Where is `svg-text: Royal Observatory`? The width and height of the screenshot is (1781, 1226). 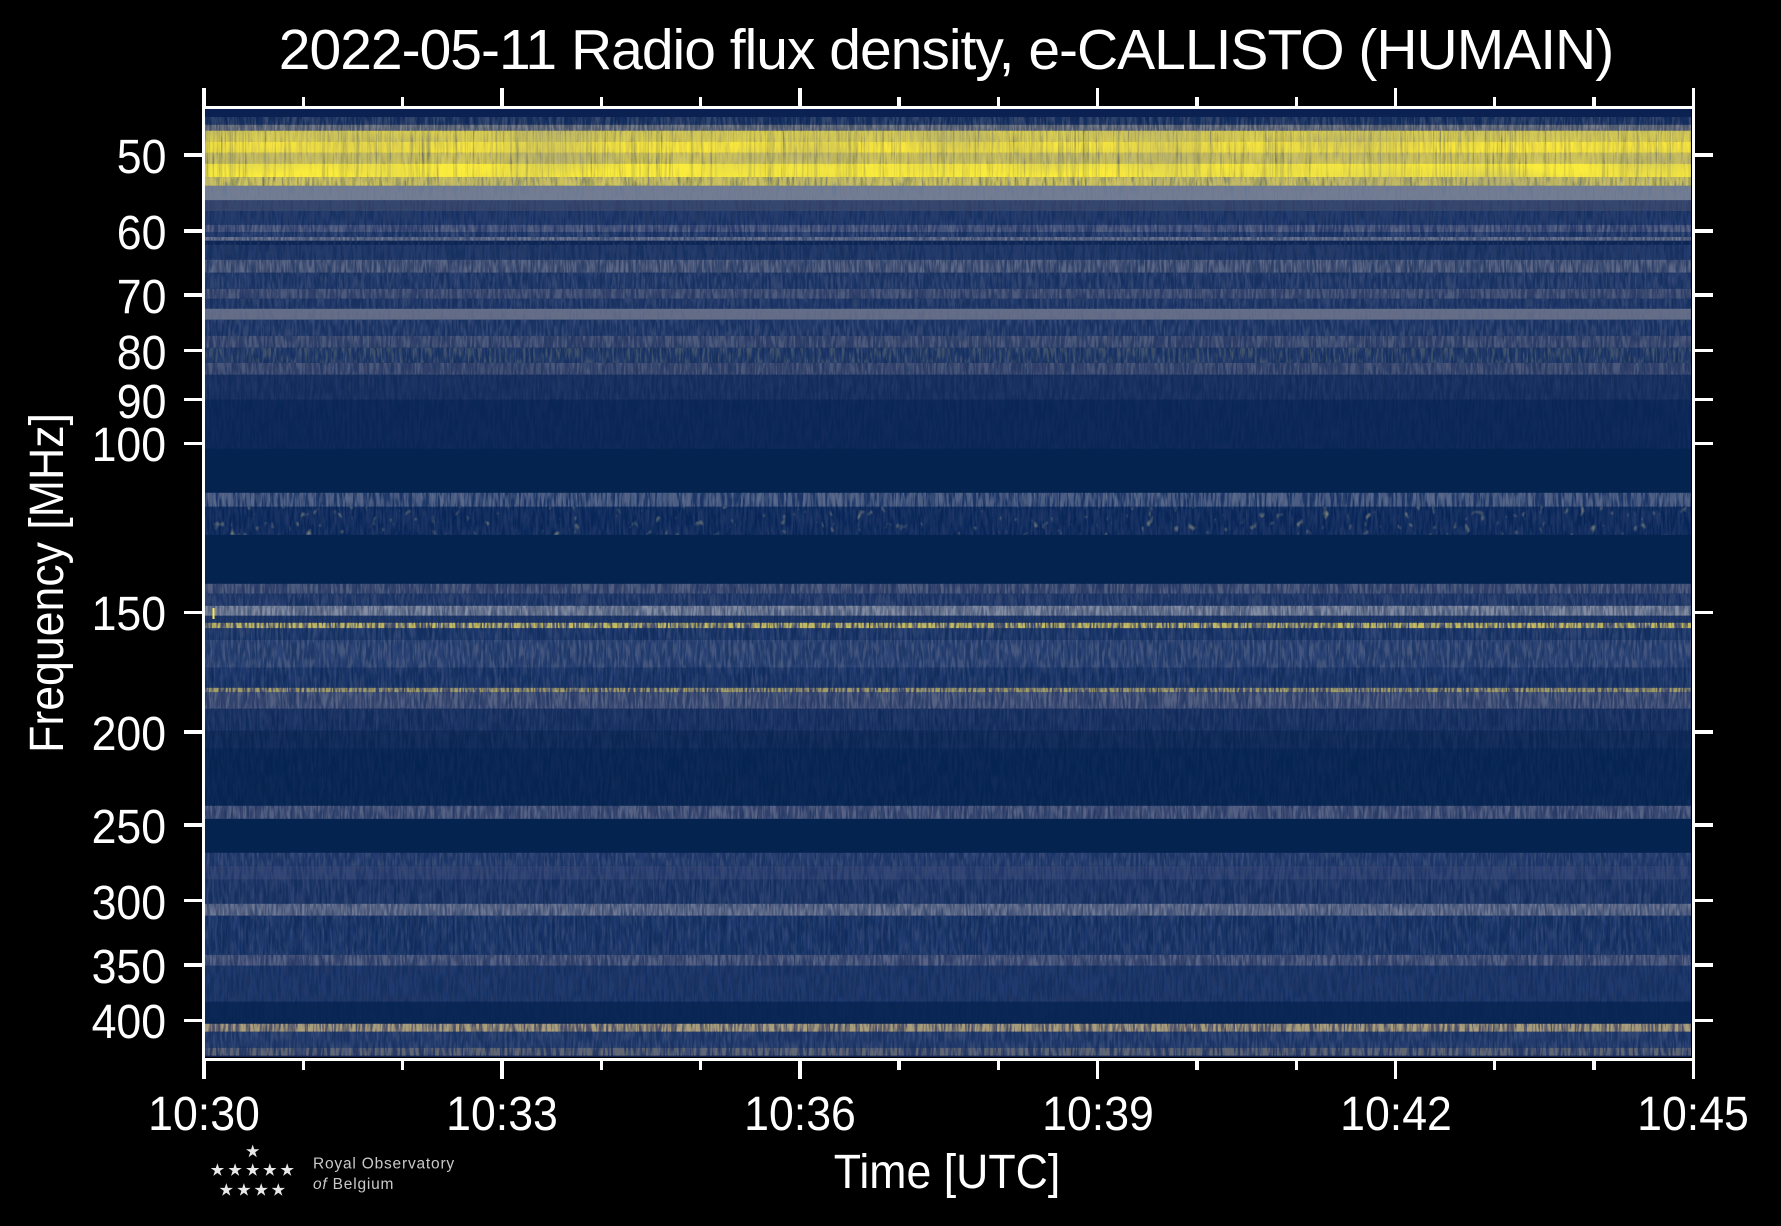 svg-text: Royal Observatory is located at coordinates (384, 1164).